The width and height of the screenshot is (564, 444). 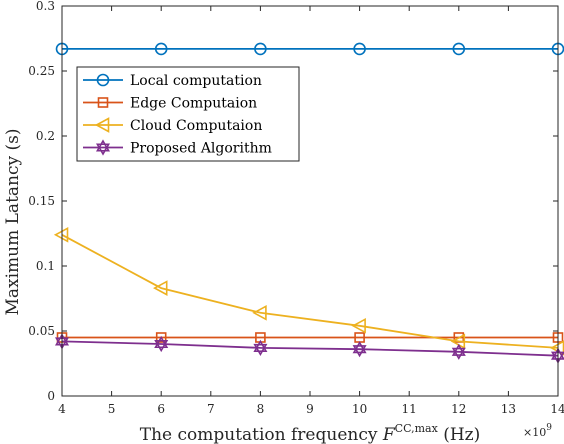 What do you see at coordinates (549, 428) in the screenshot?
I see `x-axis-exponent-power: 9` at bounding box center [549, 428].